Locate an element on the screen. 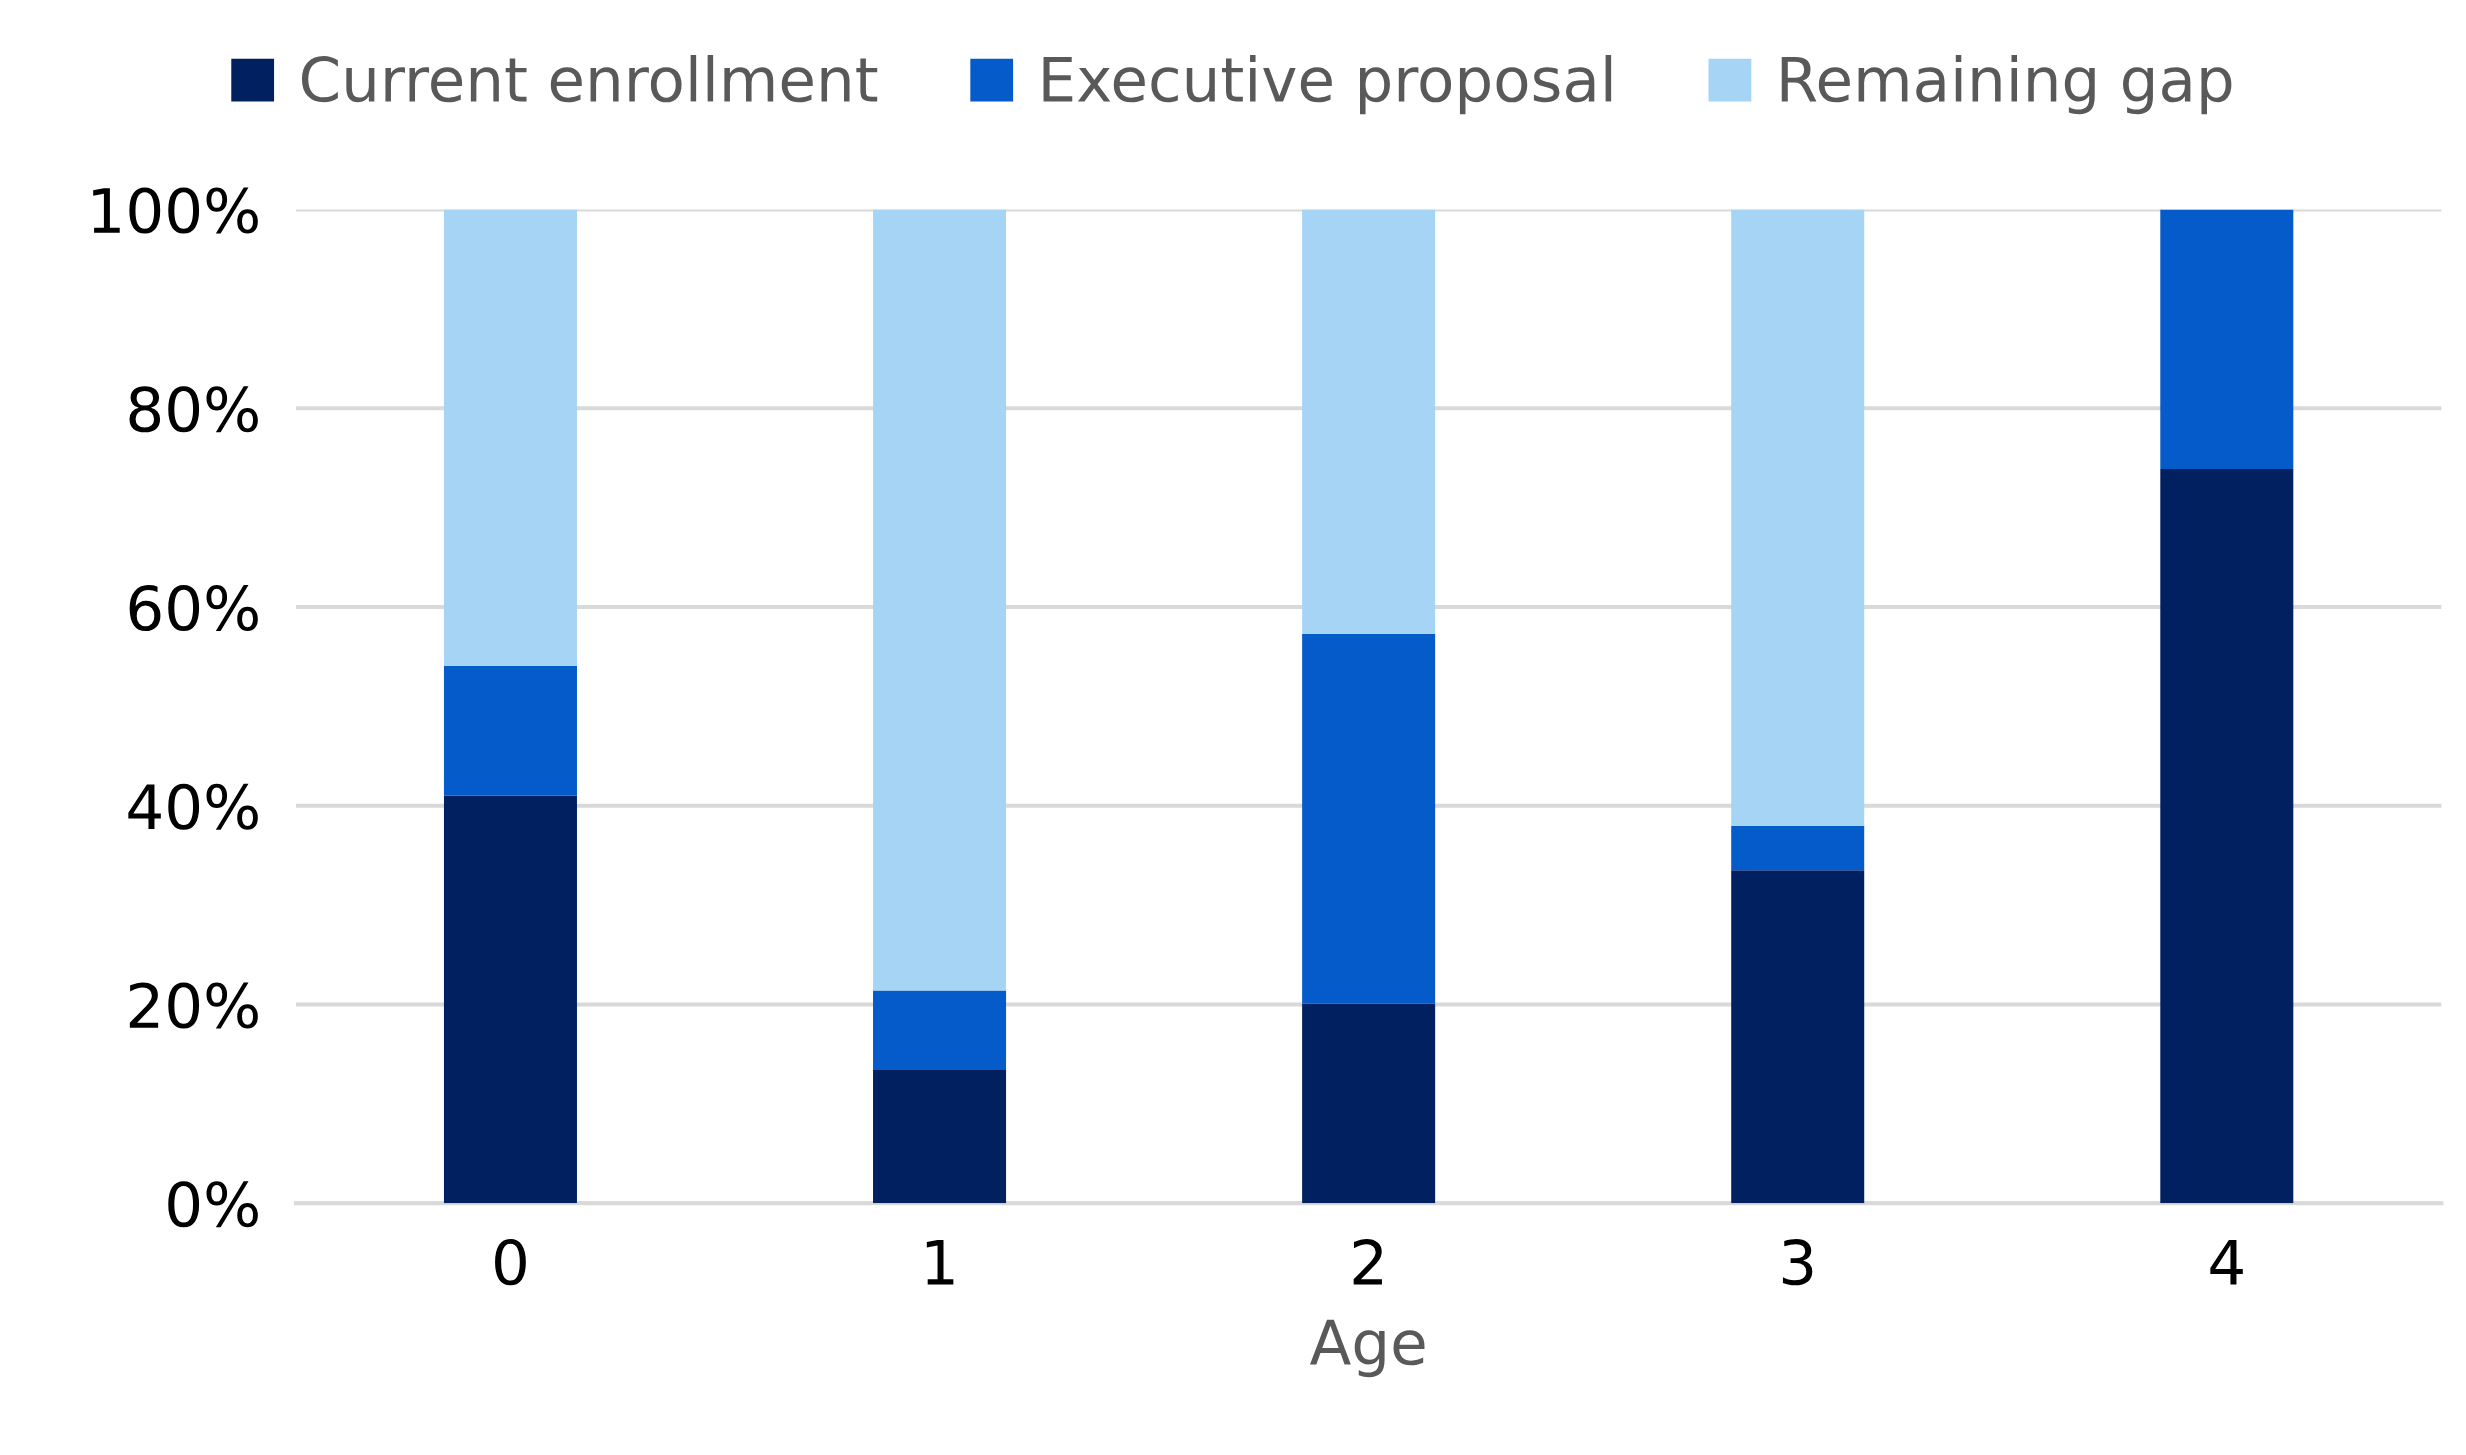 The width and height of the screenshot is (2466, 1455). y-tick-label: 20% is located at coordinates (193, 1005).